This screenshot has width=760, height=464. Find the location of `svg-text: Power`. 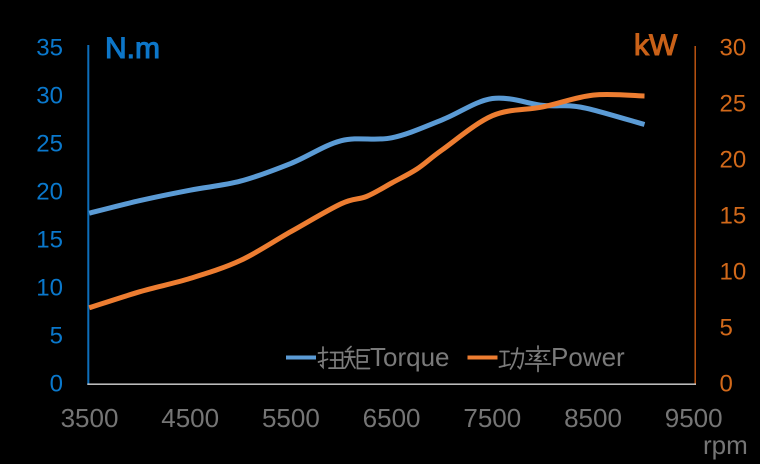

svg-text: Power is located at coordinates (588, 357).